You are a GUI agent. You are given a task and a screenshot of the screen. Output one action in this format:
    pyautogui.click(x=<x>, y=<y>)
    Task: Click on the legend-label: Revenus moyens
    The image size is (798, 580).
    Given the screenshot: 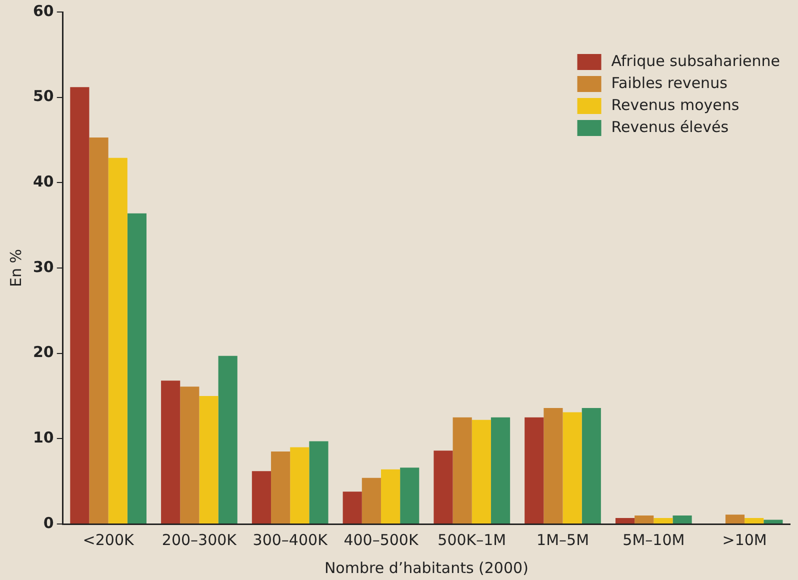 What is the action you would take?
    pyautogui.click(x=675, y=105)
    